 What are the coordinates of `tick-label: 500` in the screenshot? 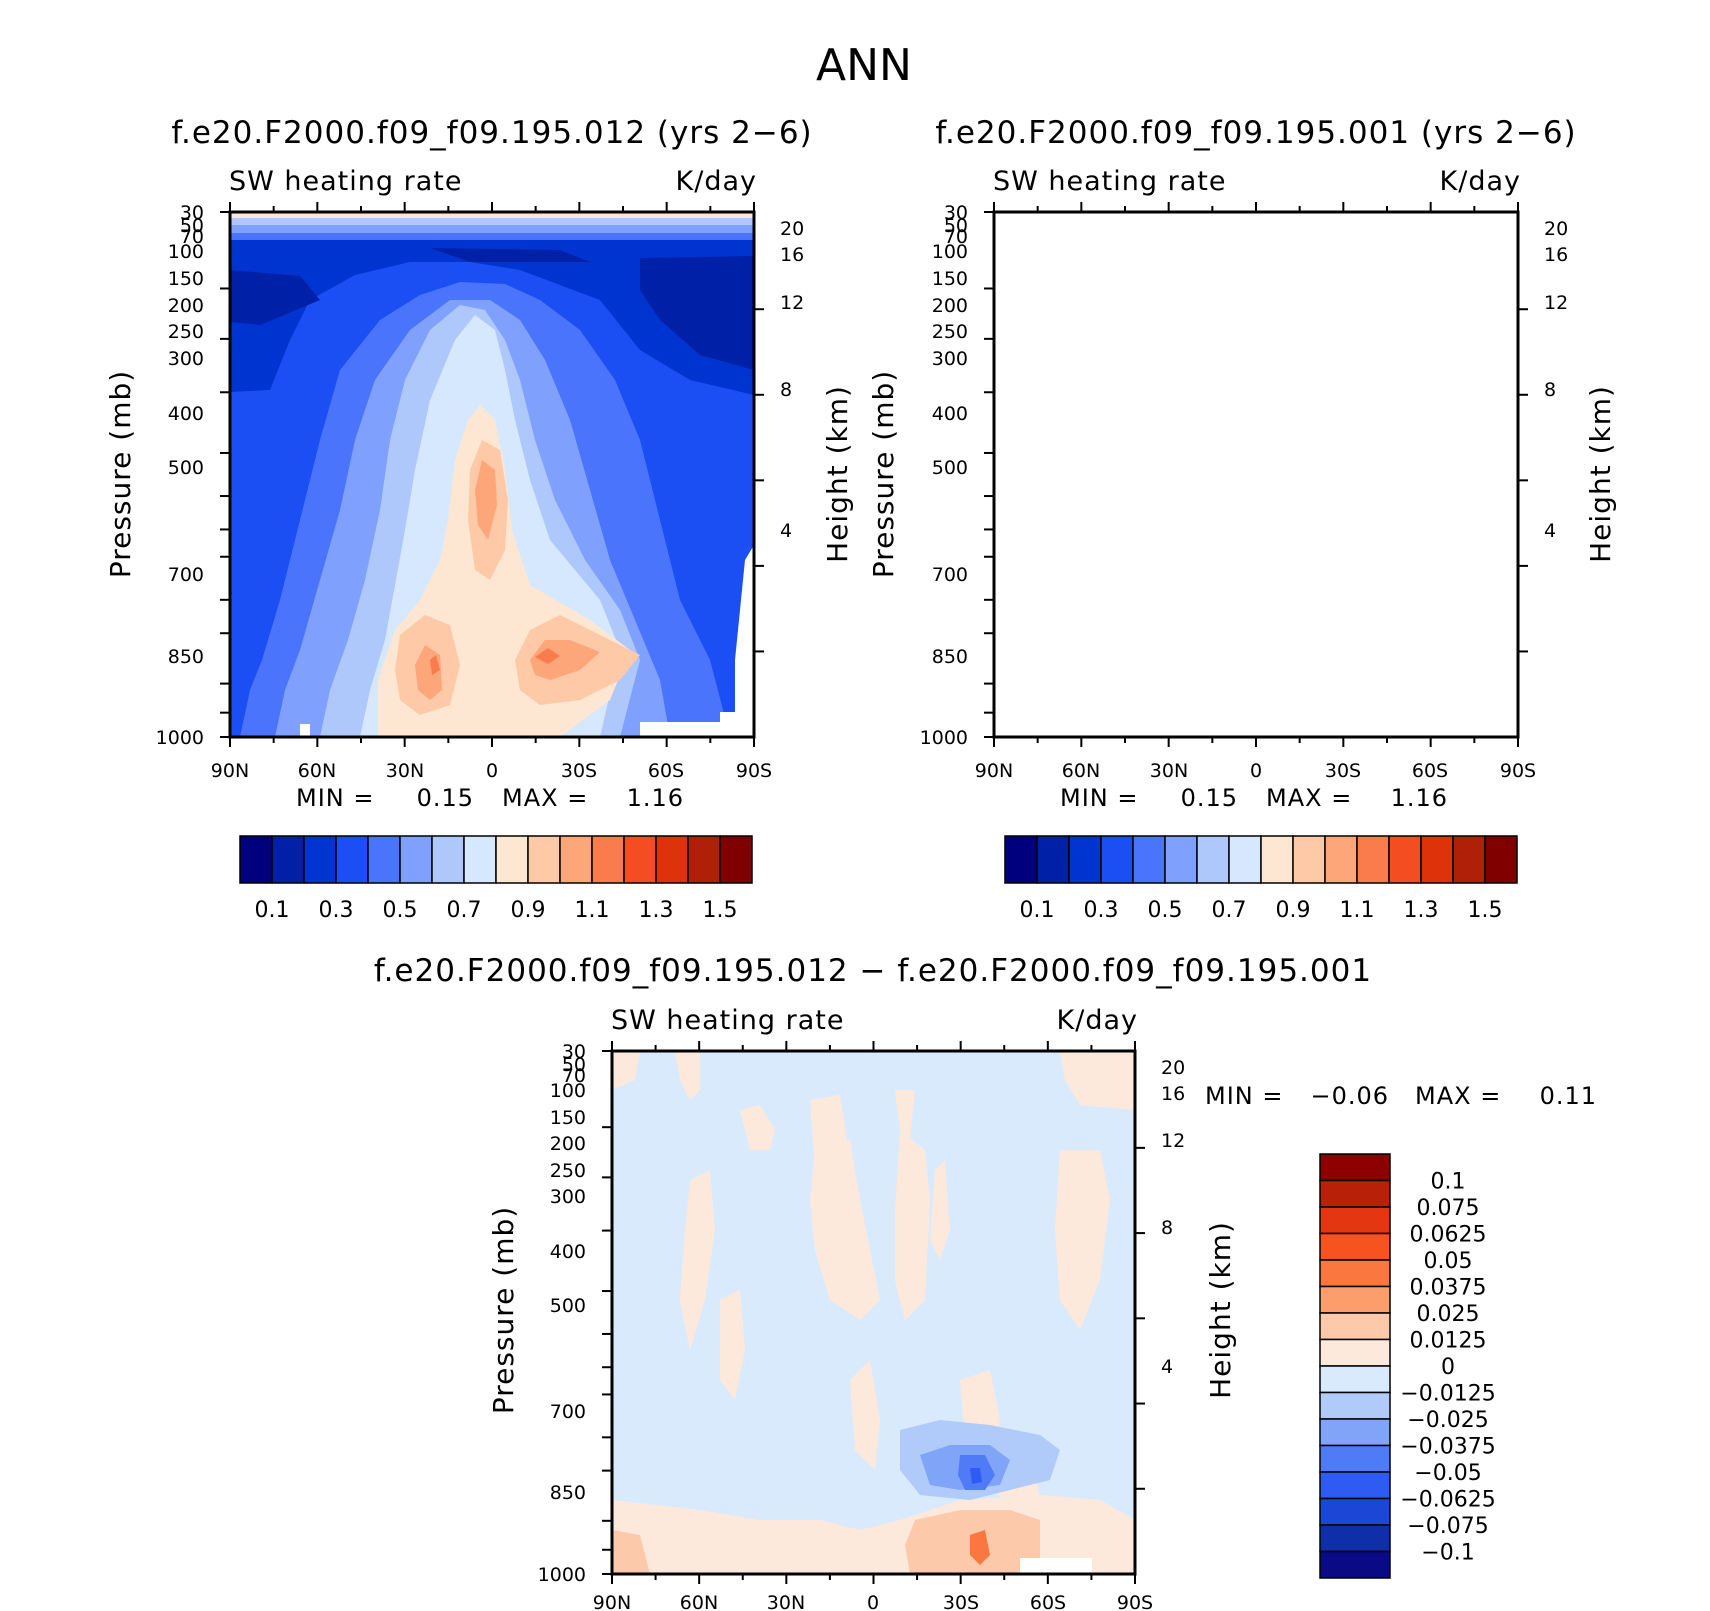 It's located at (186, 468).